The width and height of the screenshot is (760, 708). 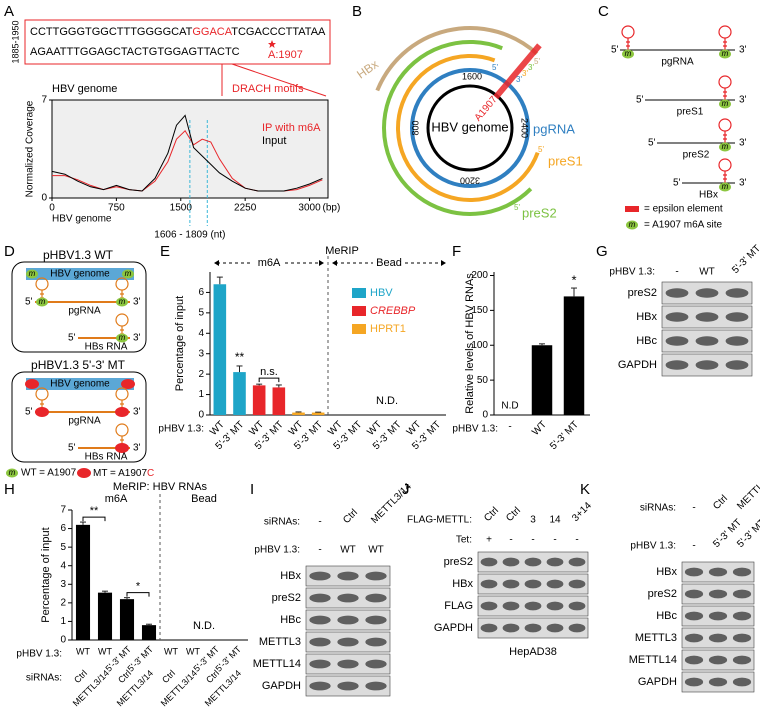 I want to click on blot-row-label: METTL14, so click(x=653, y=660).